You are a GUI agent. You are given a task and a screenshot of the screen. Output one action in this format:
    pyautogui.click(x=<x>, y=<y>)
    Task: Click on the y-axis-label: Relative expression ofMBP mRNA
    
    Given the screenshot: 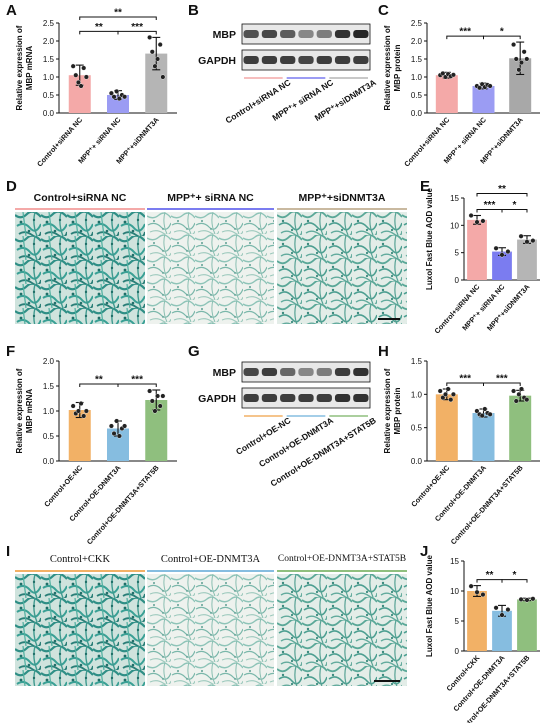 What is the action you would take?
    pyautogui.click(x=24, y=410)
    